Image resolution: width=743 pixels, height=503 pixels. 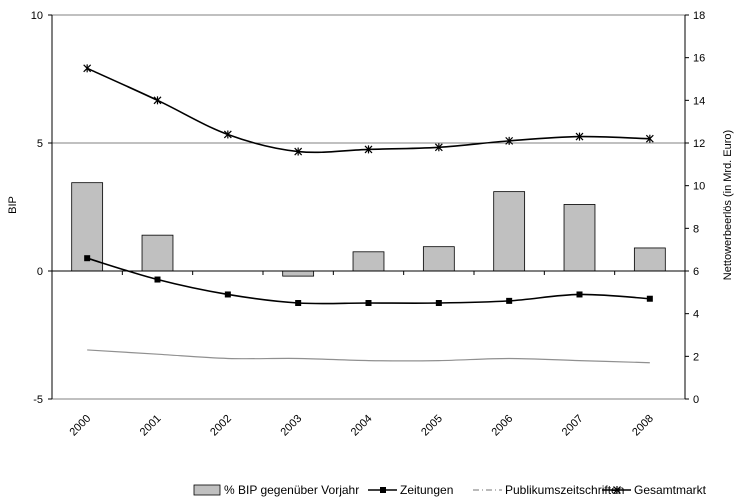 I want to click on bar-2001, so click(x=157, y=253).